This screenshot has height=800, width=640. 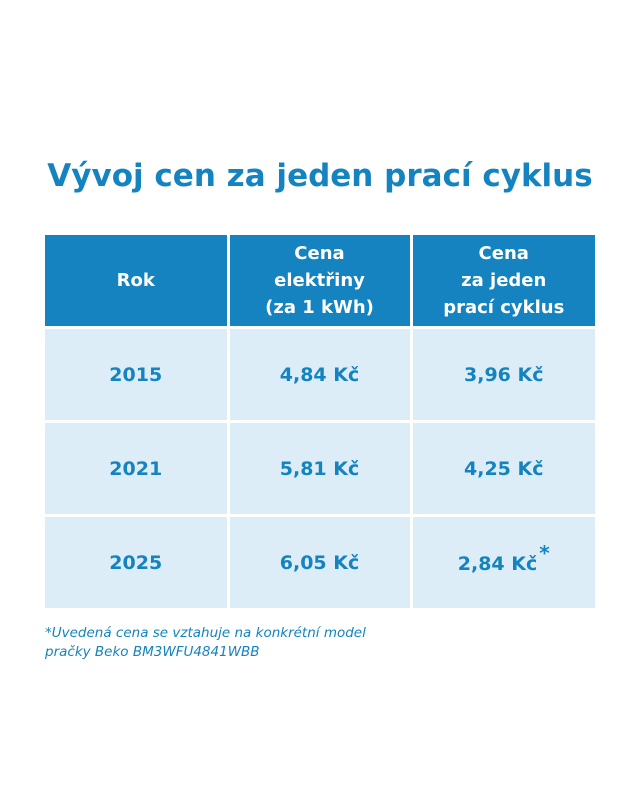 What do you see at coordinates (137, 374) in the screenshot?
I see `cell-year: 2015` at bounding box center [137, 374].